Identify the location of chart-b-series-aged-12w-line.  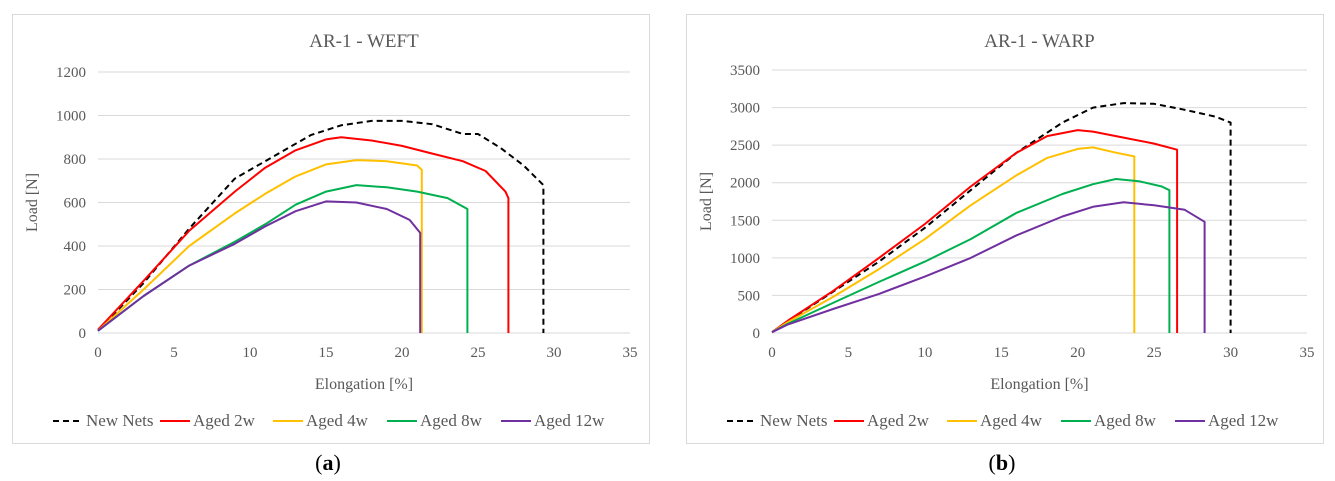
(988, 267).